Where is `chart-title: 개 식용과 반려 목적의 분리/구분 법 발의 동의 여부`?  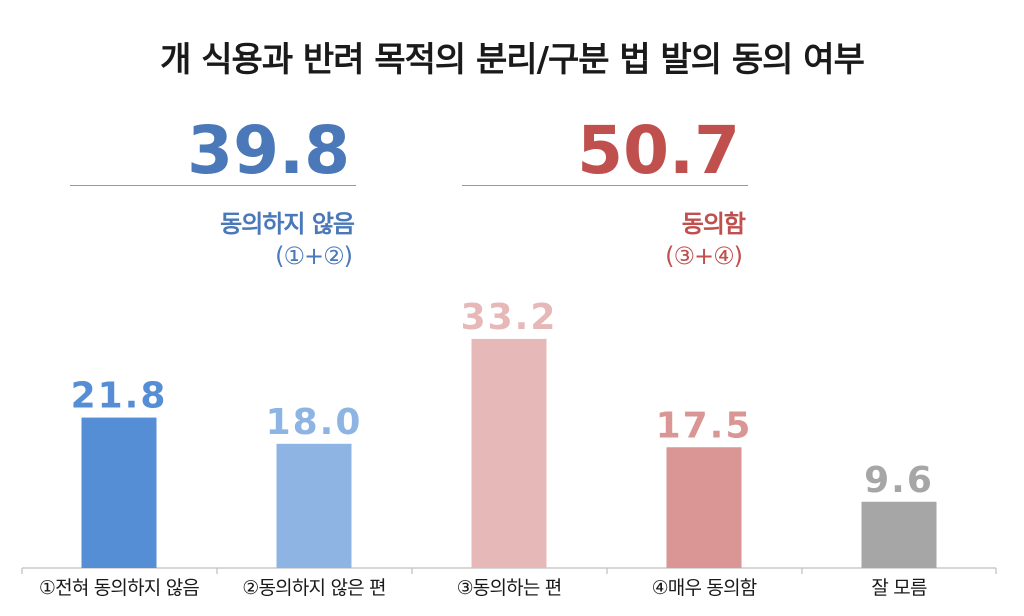
chart-title: 개 식용과 반려 목적의 분리/구분 법 발의 동의 여부 is located at coordinates (512, 60).